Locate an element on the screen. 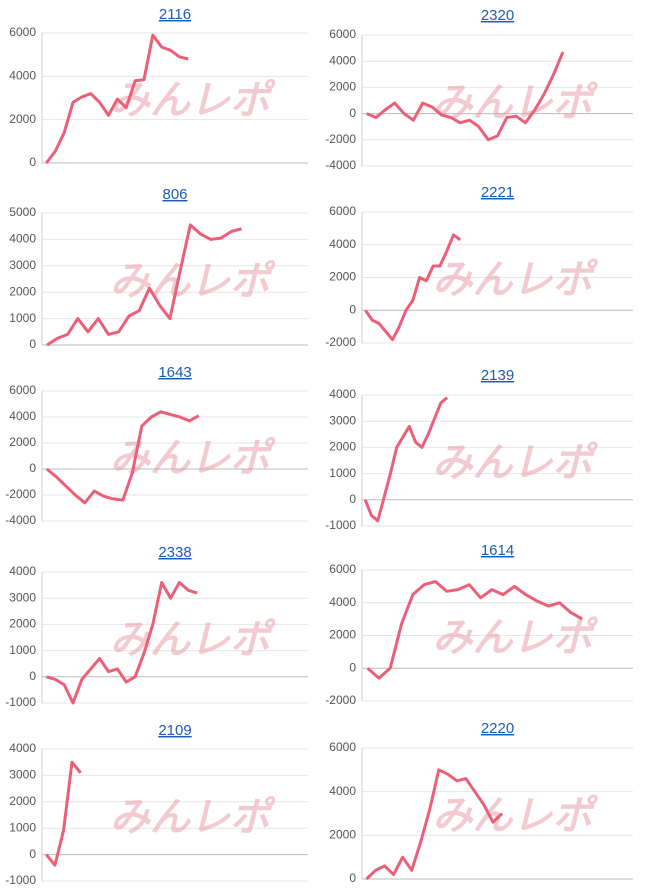 Image resolution: width=645 pixels, height=892 pixels. chart-title: 2221 is located at coordinates (497, 192).